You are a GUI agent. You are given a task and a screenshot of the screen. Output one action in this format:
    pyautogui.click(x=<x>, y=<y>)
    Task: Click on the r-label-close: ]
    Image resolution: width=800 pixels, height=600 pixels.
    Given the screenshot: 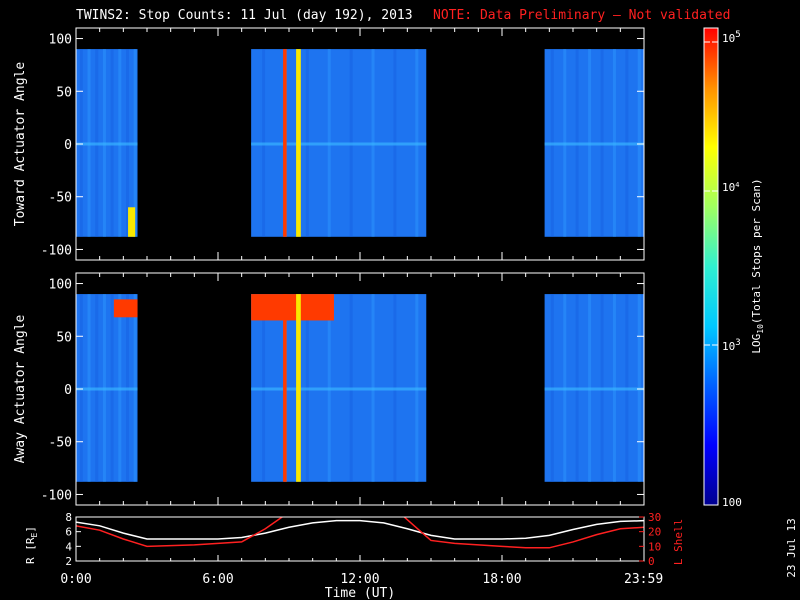 What is the action you would take?
    pyautogui.click(x=30, y=529)
    